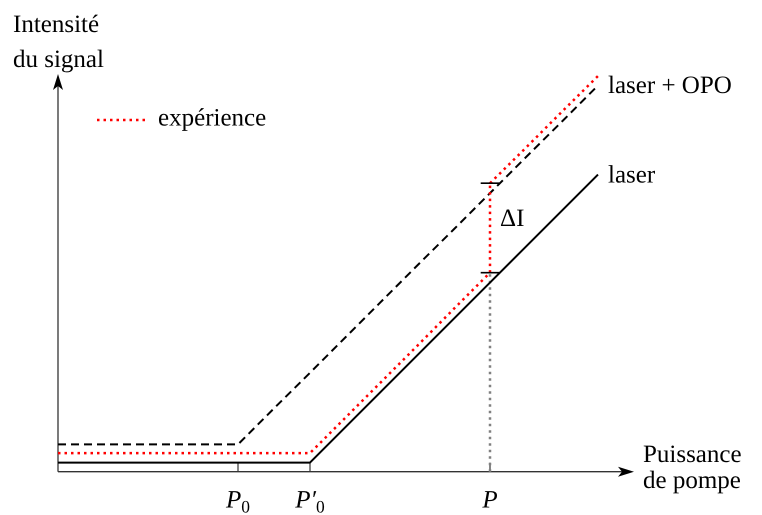  I want to click on x-axis-title: Puissance de pompe, so click(692, 467).